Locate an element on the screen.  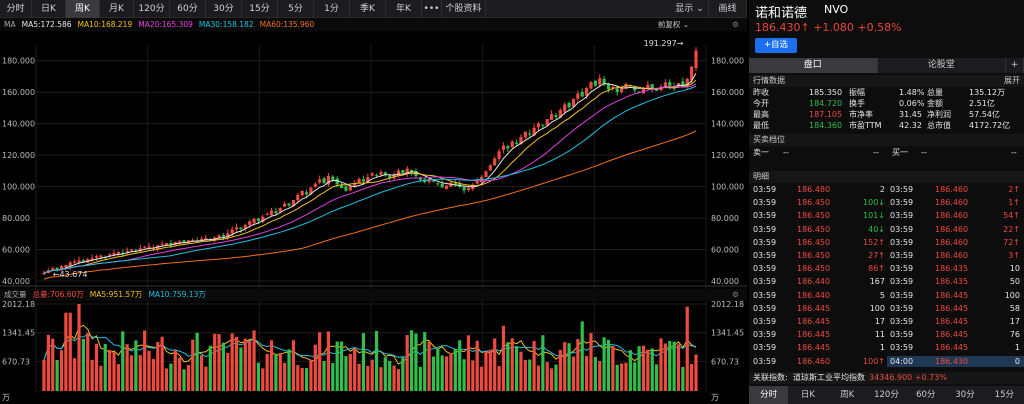
period-0: 分时 is located at coordinates (16, 9).